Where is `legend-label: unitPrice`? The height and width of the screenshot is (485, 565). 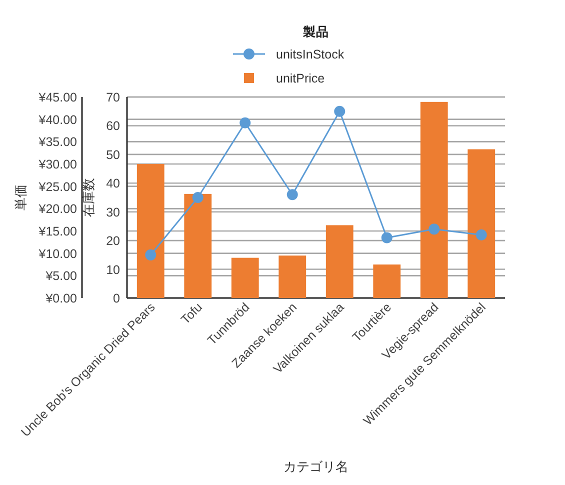 legend-label: unitPrice is located at coordinates (300, 79).